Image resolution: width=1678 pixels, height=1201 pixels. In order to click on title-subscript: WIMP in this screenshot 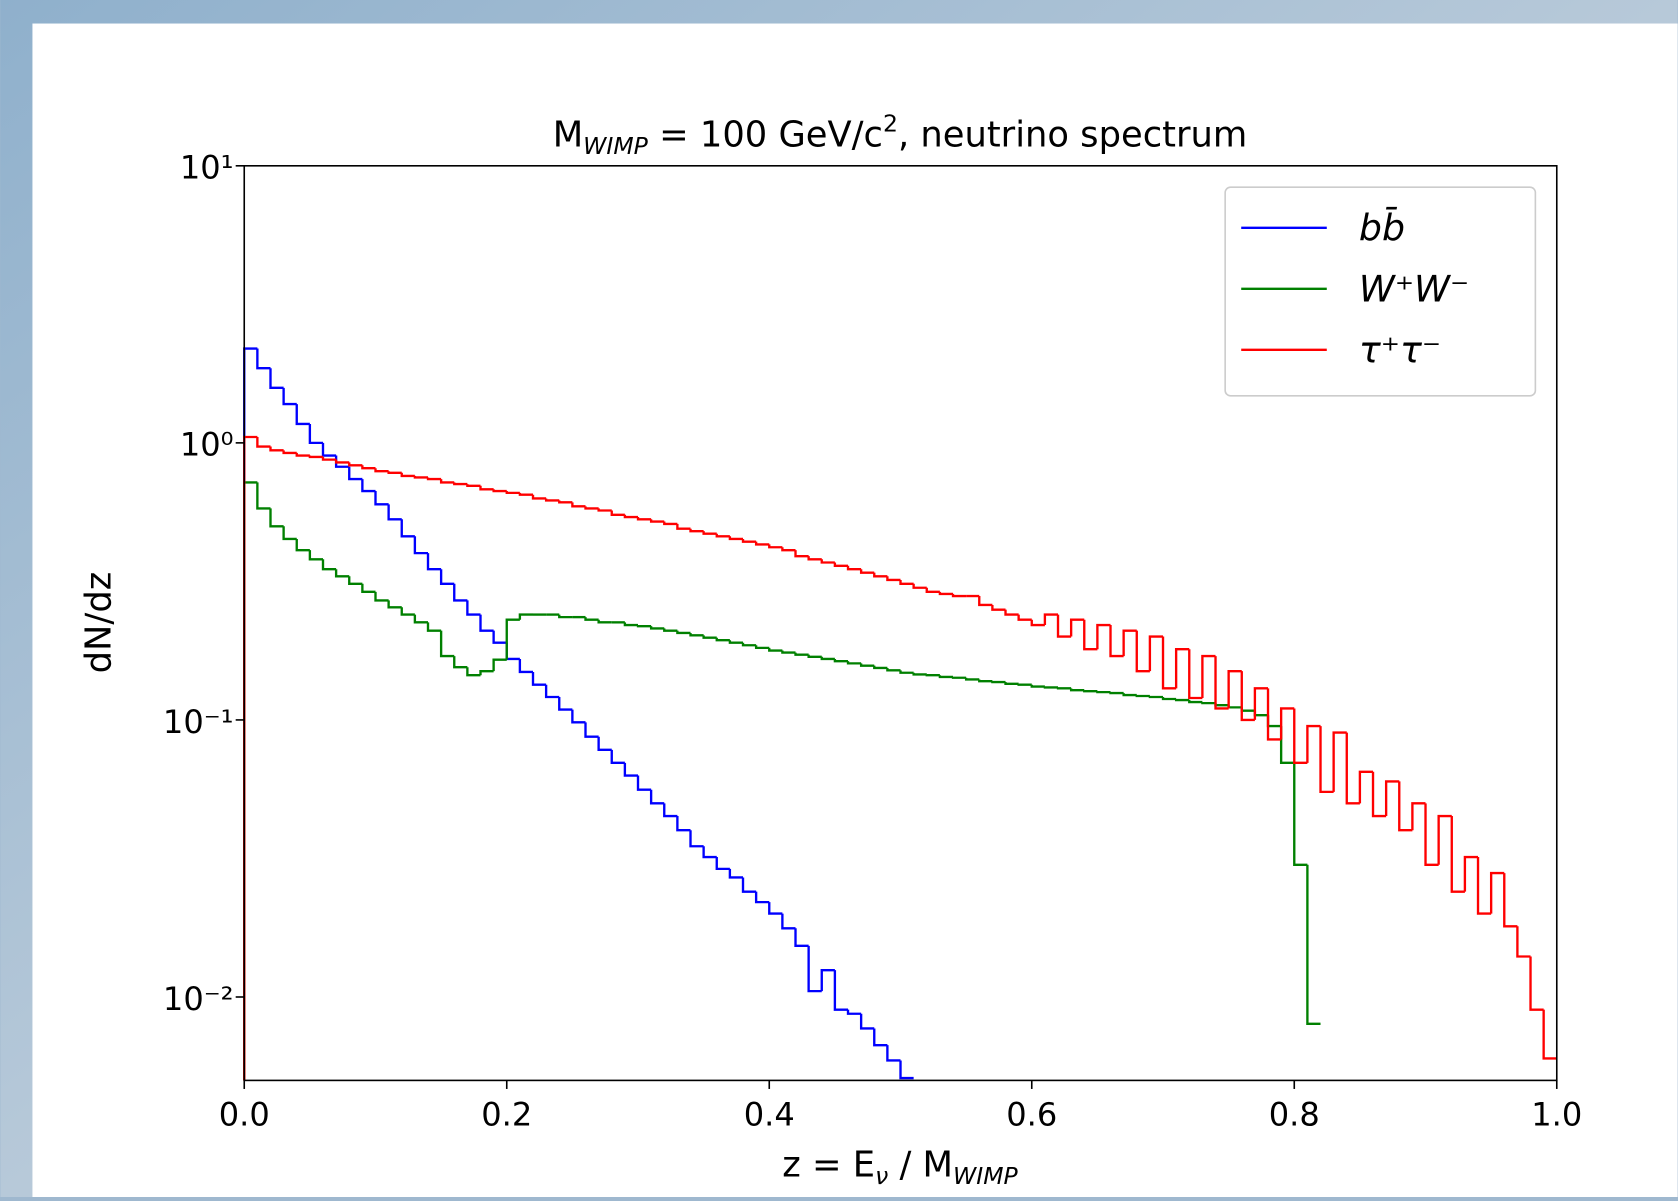, I will do `click(615, 146)`.